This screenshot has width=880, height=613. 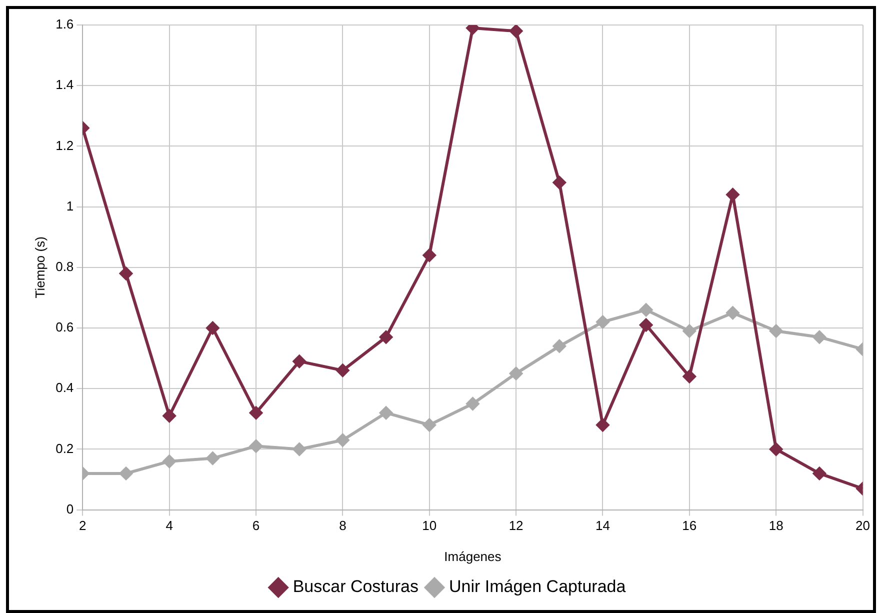 I want to click on y-tick-label: 0.8, so click(x=65, y=266).